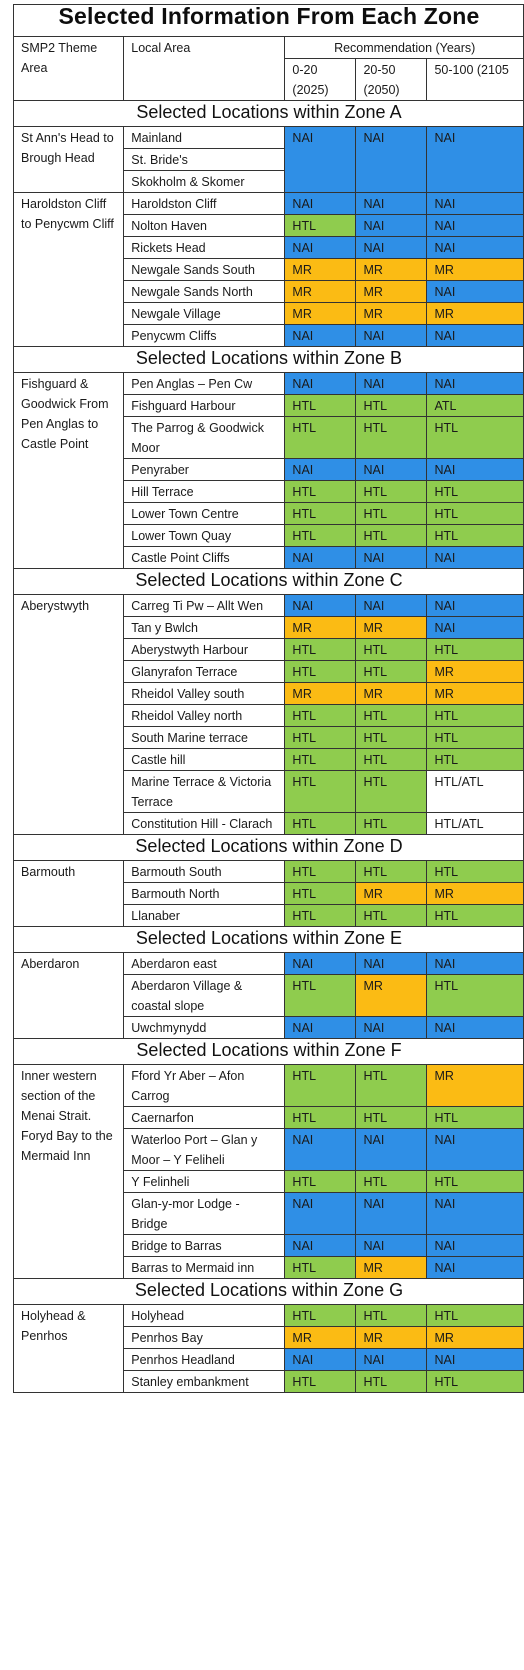 The image size is (524, 1670). What do you see at coordinates (268, 20) in the screenshot?
I see `table-title: Selected Information From Each Zone` at bounding box center [268, 20].